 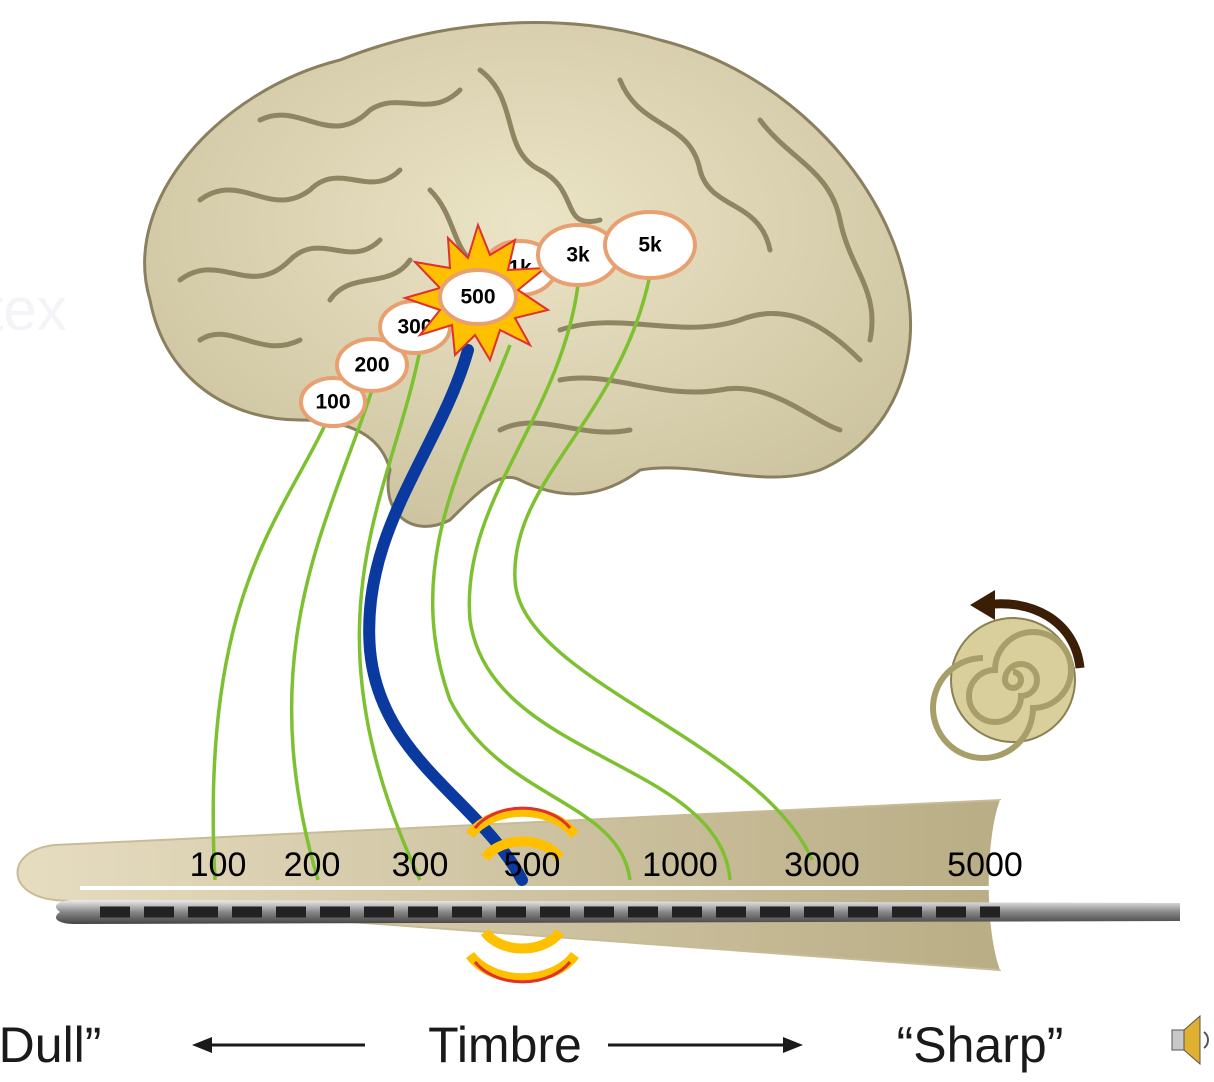 What do you see at coordinates (705, 1045) in the screenshot?
I see `arrow-right` at bounding box center [705, 1045].